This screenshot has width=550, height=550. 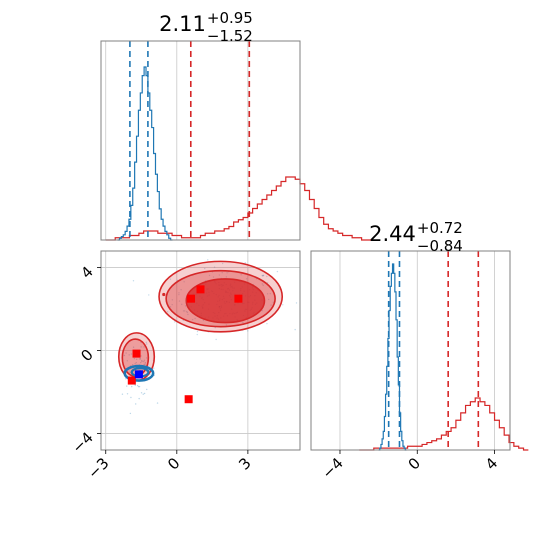 What do you see at coordinates (392, 234) in the screenshot?
I see `param2-title: 2.44` at bounding box center [392, 234].